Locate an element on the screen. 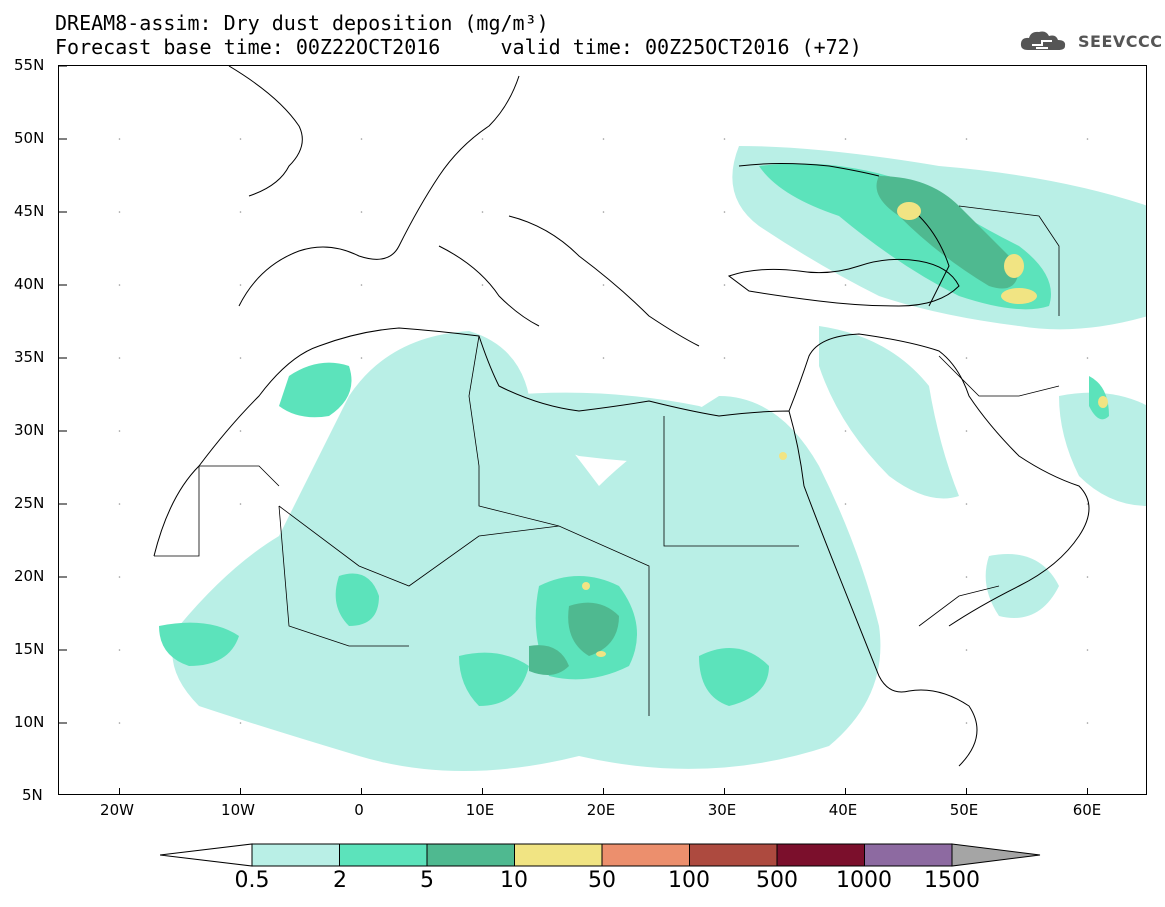  colorbar-label: 50 is located at coordinates (602, 880).